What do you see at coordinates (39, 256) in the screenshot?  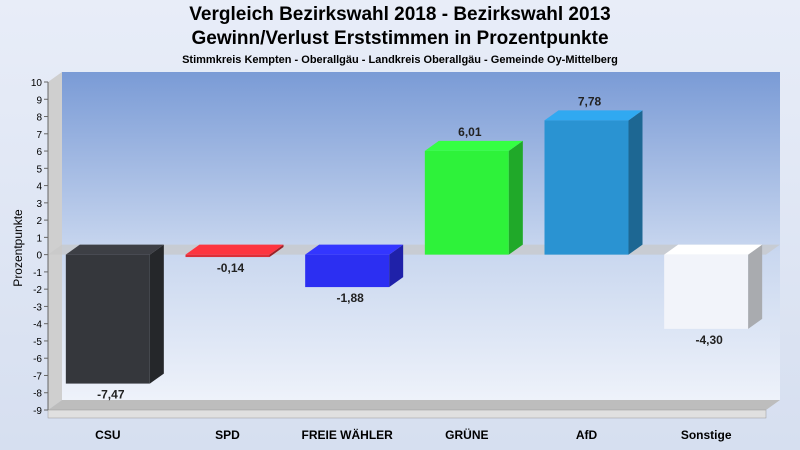 I see `y-tick-label: 0` at bounding box center [39, 256].